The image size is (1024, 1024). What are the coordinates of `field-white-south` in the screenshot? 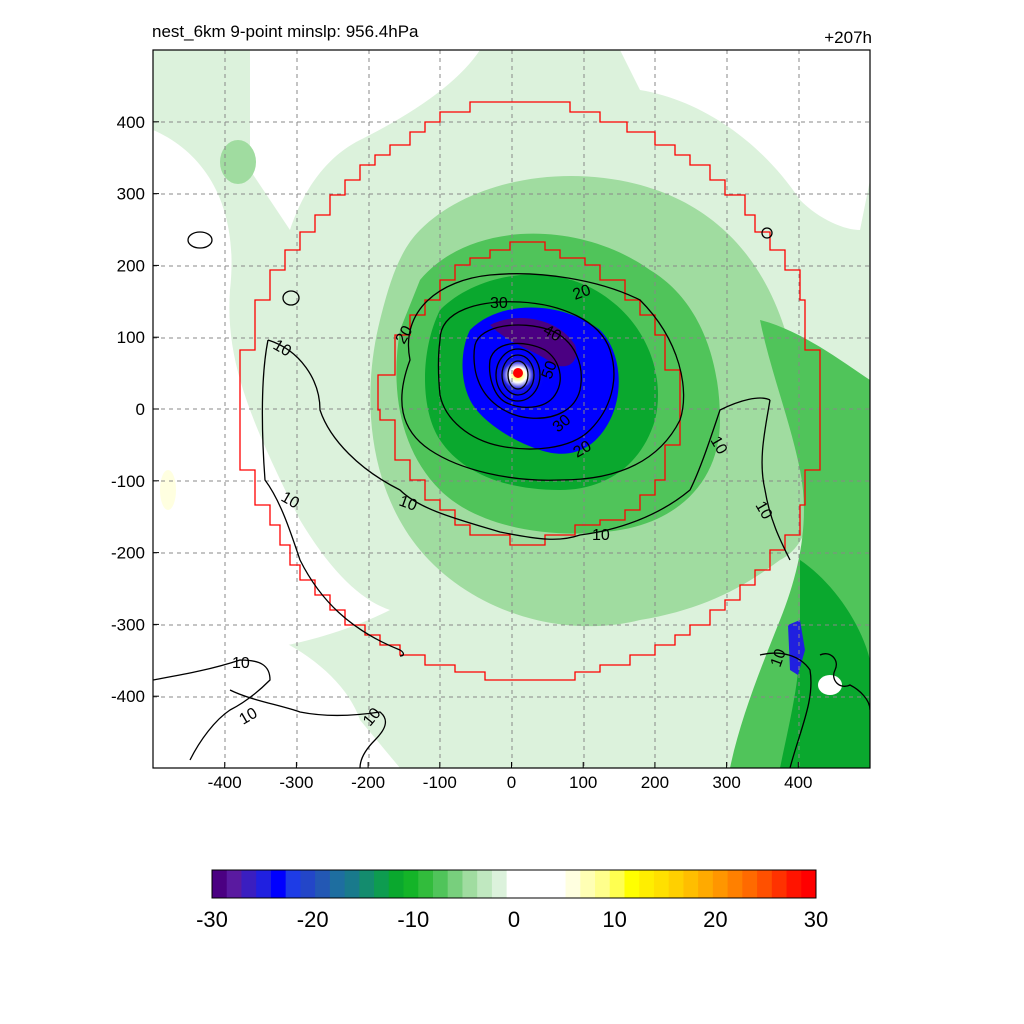 It's located at (276, 704).